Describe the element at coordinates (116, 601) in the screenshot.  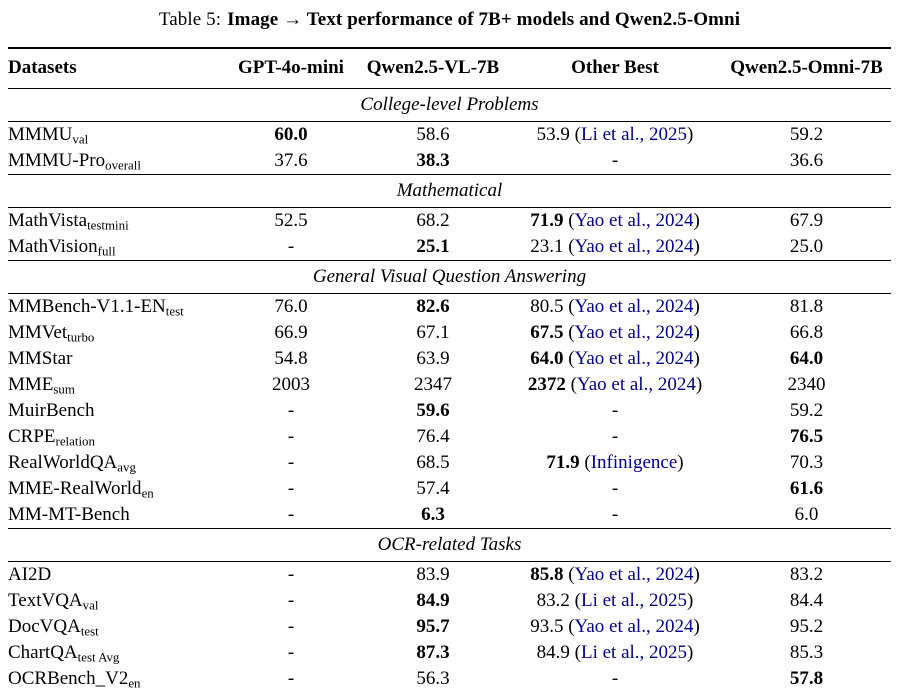
I see `dataset-cell: TextVQAval` at that location.